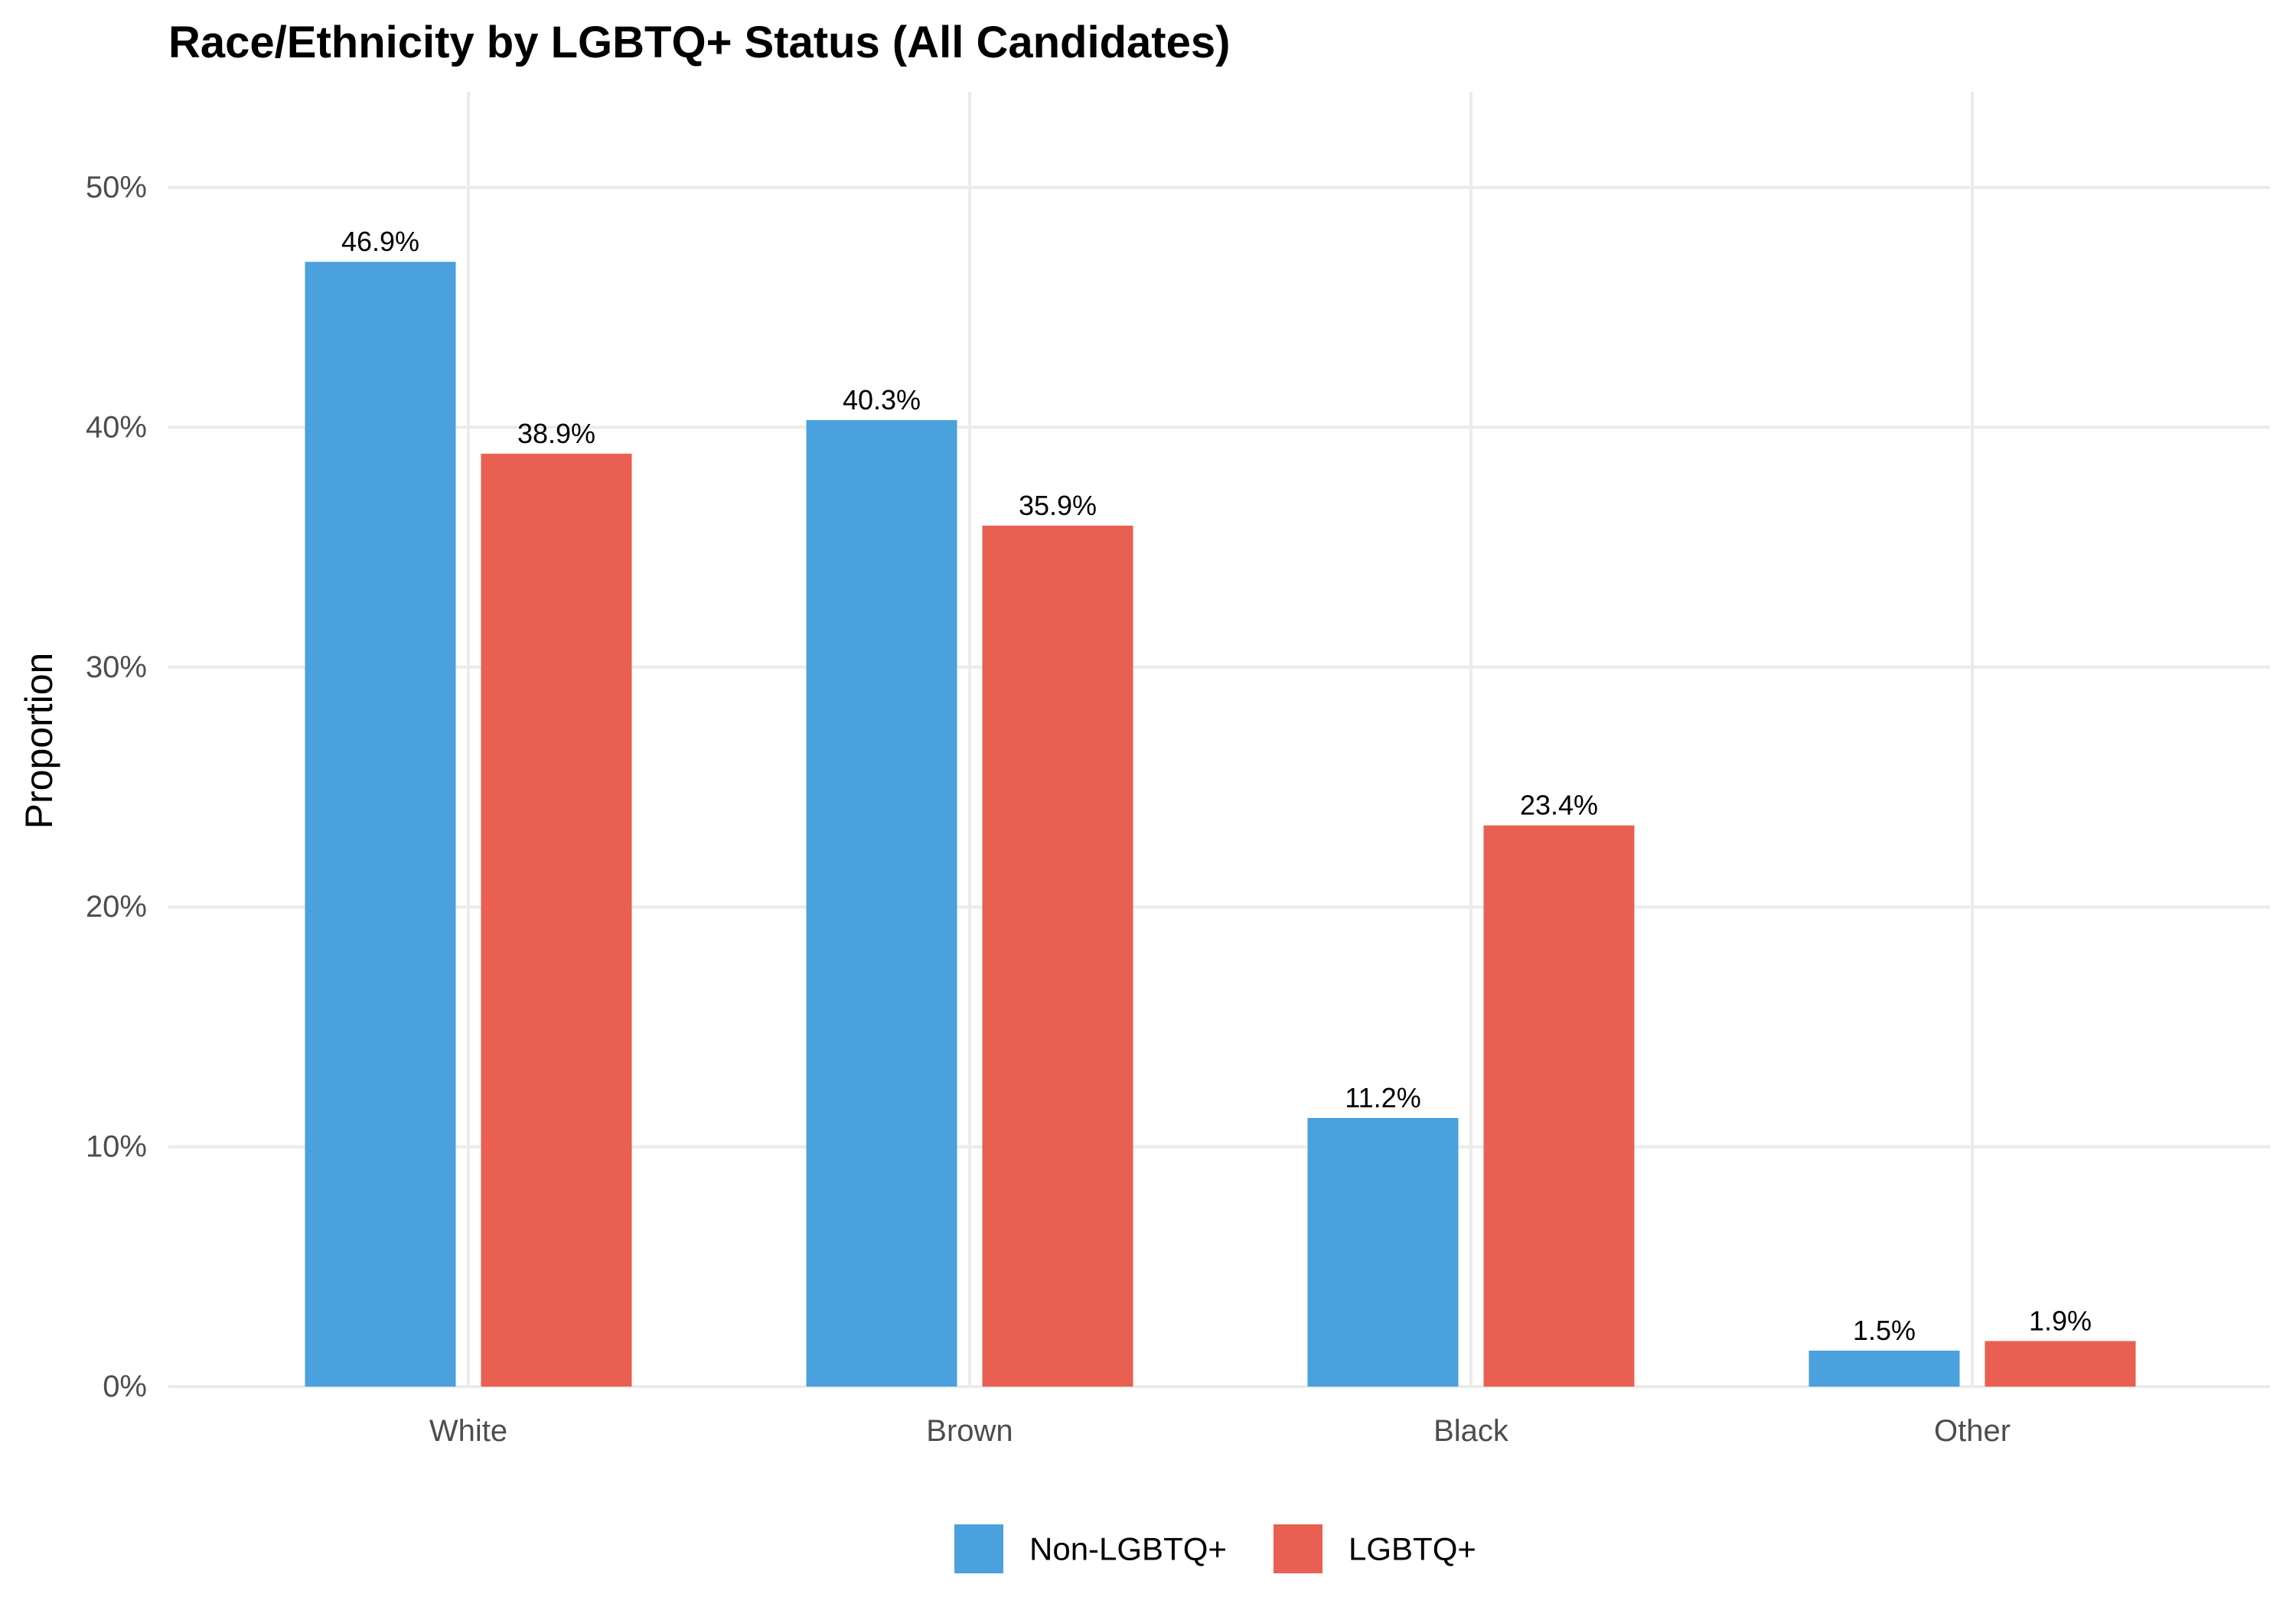  I want to click on bar-white-lgbtq, so click(556, 920).